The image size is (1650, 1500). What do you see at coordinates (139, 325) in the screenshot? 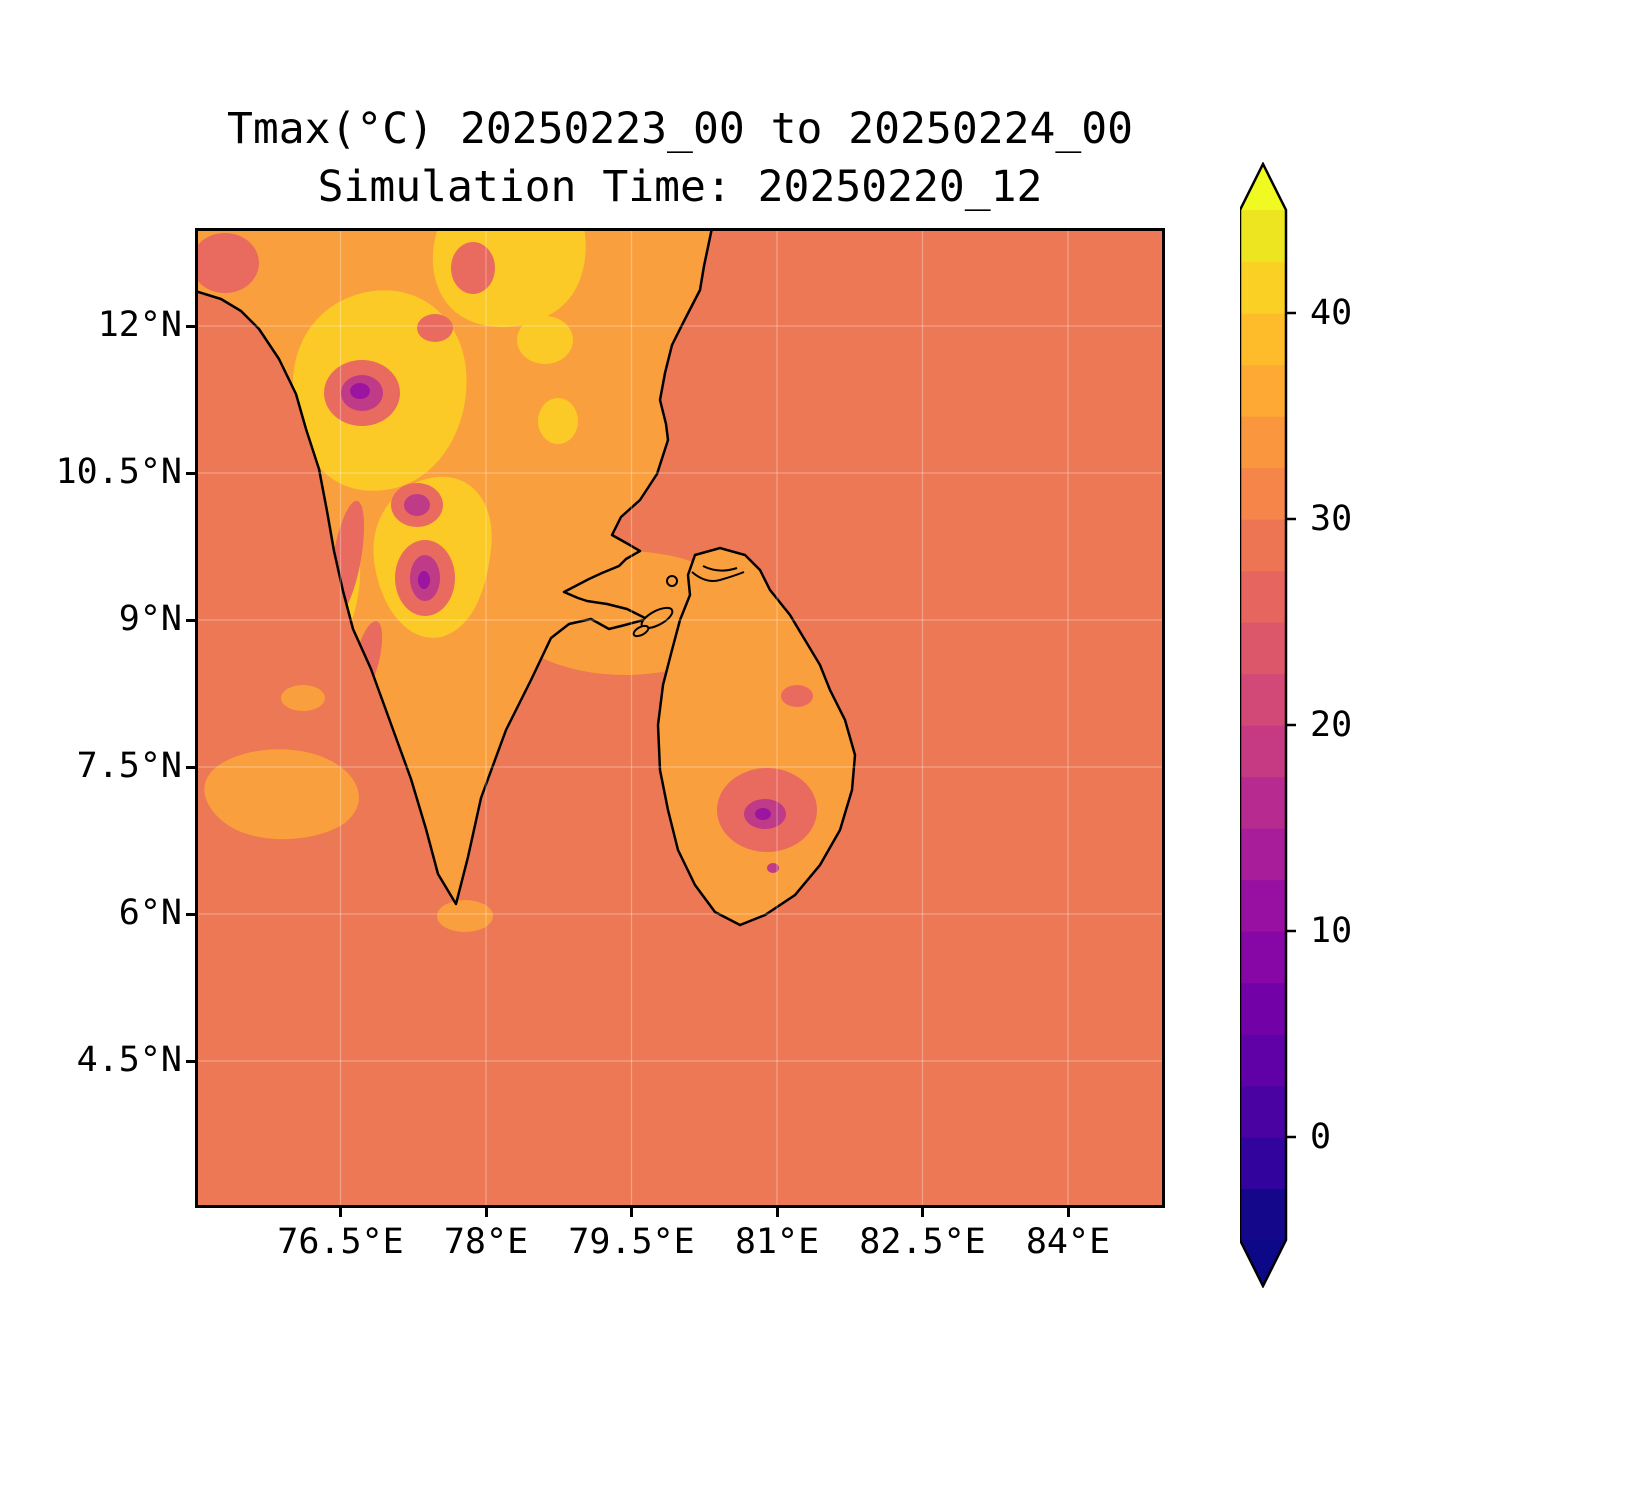
I see `y-tick-label: 12°N` at bounding box center [139, 325].